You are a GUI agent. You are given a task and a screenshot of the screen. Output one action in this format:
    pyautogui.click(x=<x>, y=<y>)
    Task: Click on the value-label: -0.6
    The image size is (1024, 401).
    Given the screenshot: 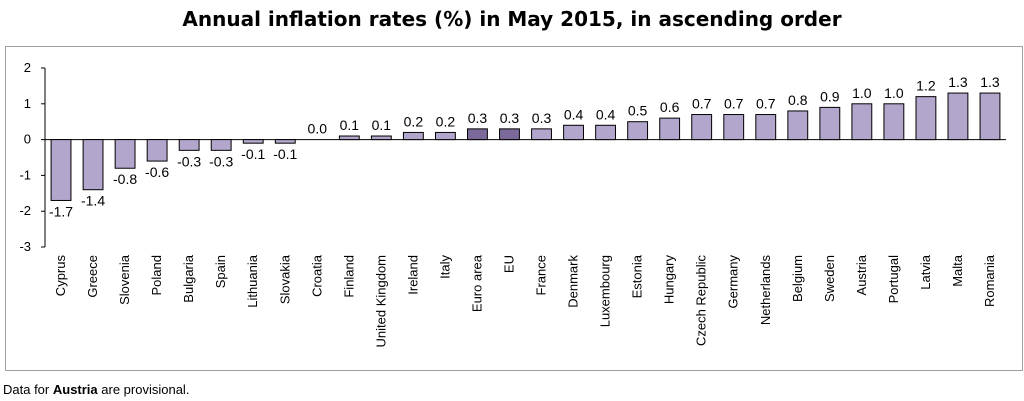 What is the action you would take?
    pyautogui.click(x=157, y=172)
    